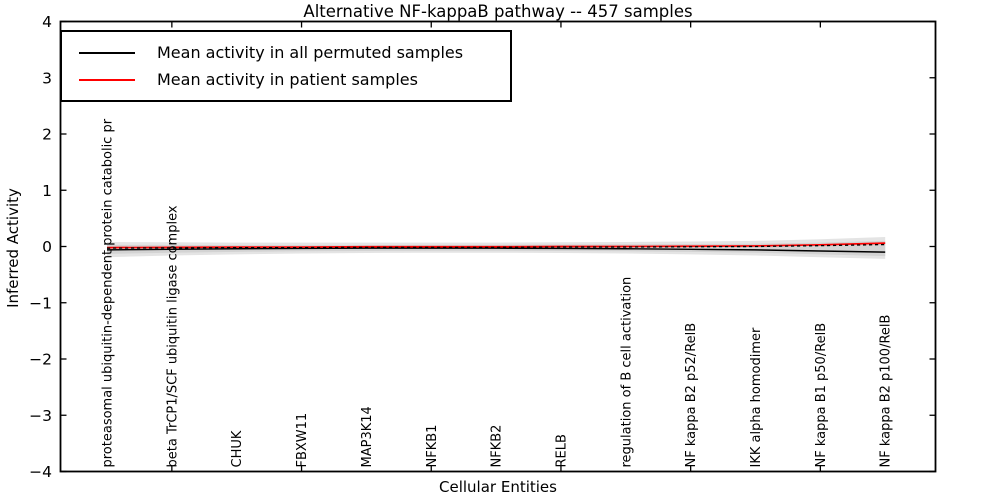 Image resolution: width=1000 pixels, height=500 pixels. What do you see at coordinates (498, 487) in the screenshot?
I see `x-axis-label: Cellular Entities` at bounding box center [498, 487].